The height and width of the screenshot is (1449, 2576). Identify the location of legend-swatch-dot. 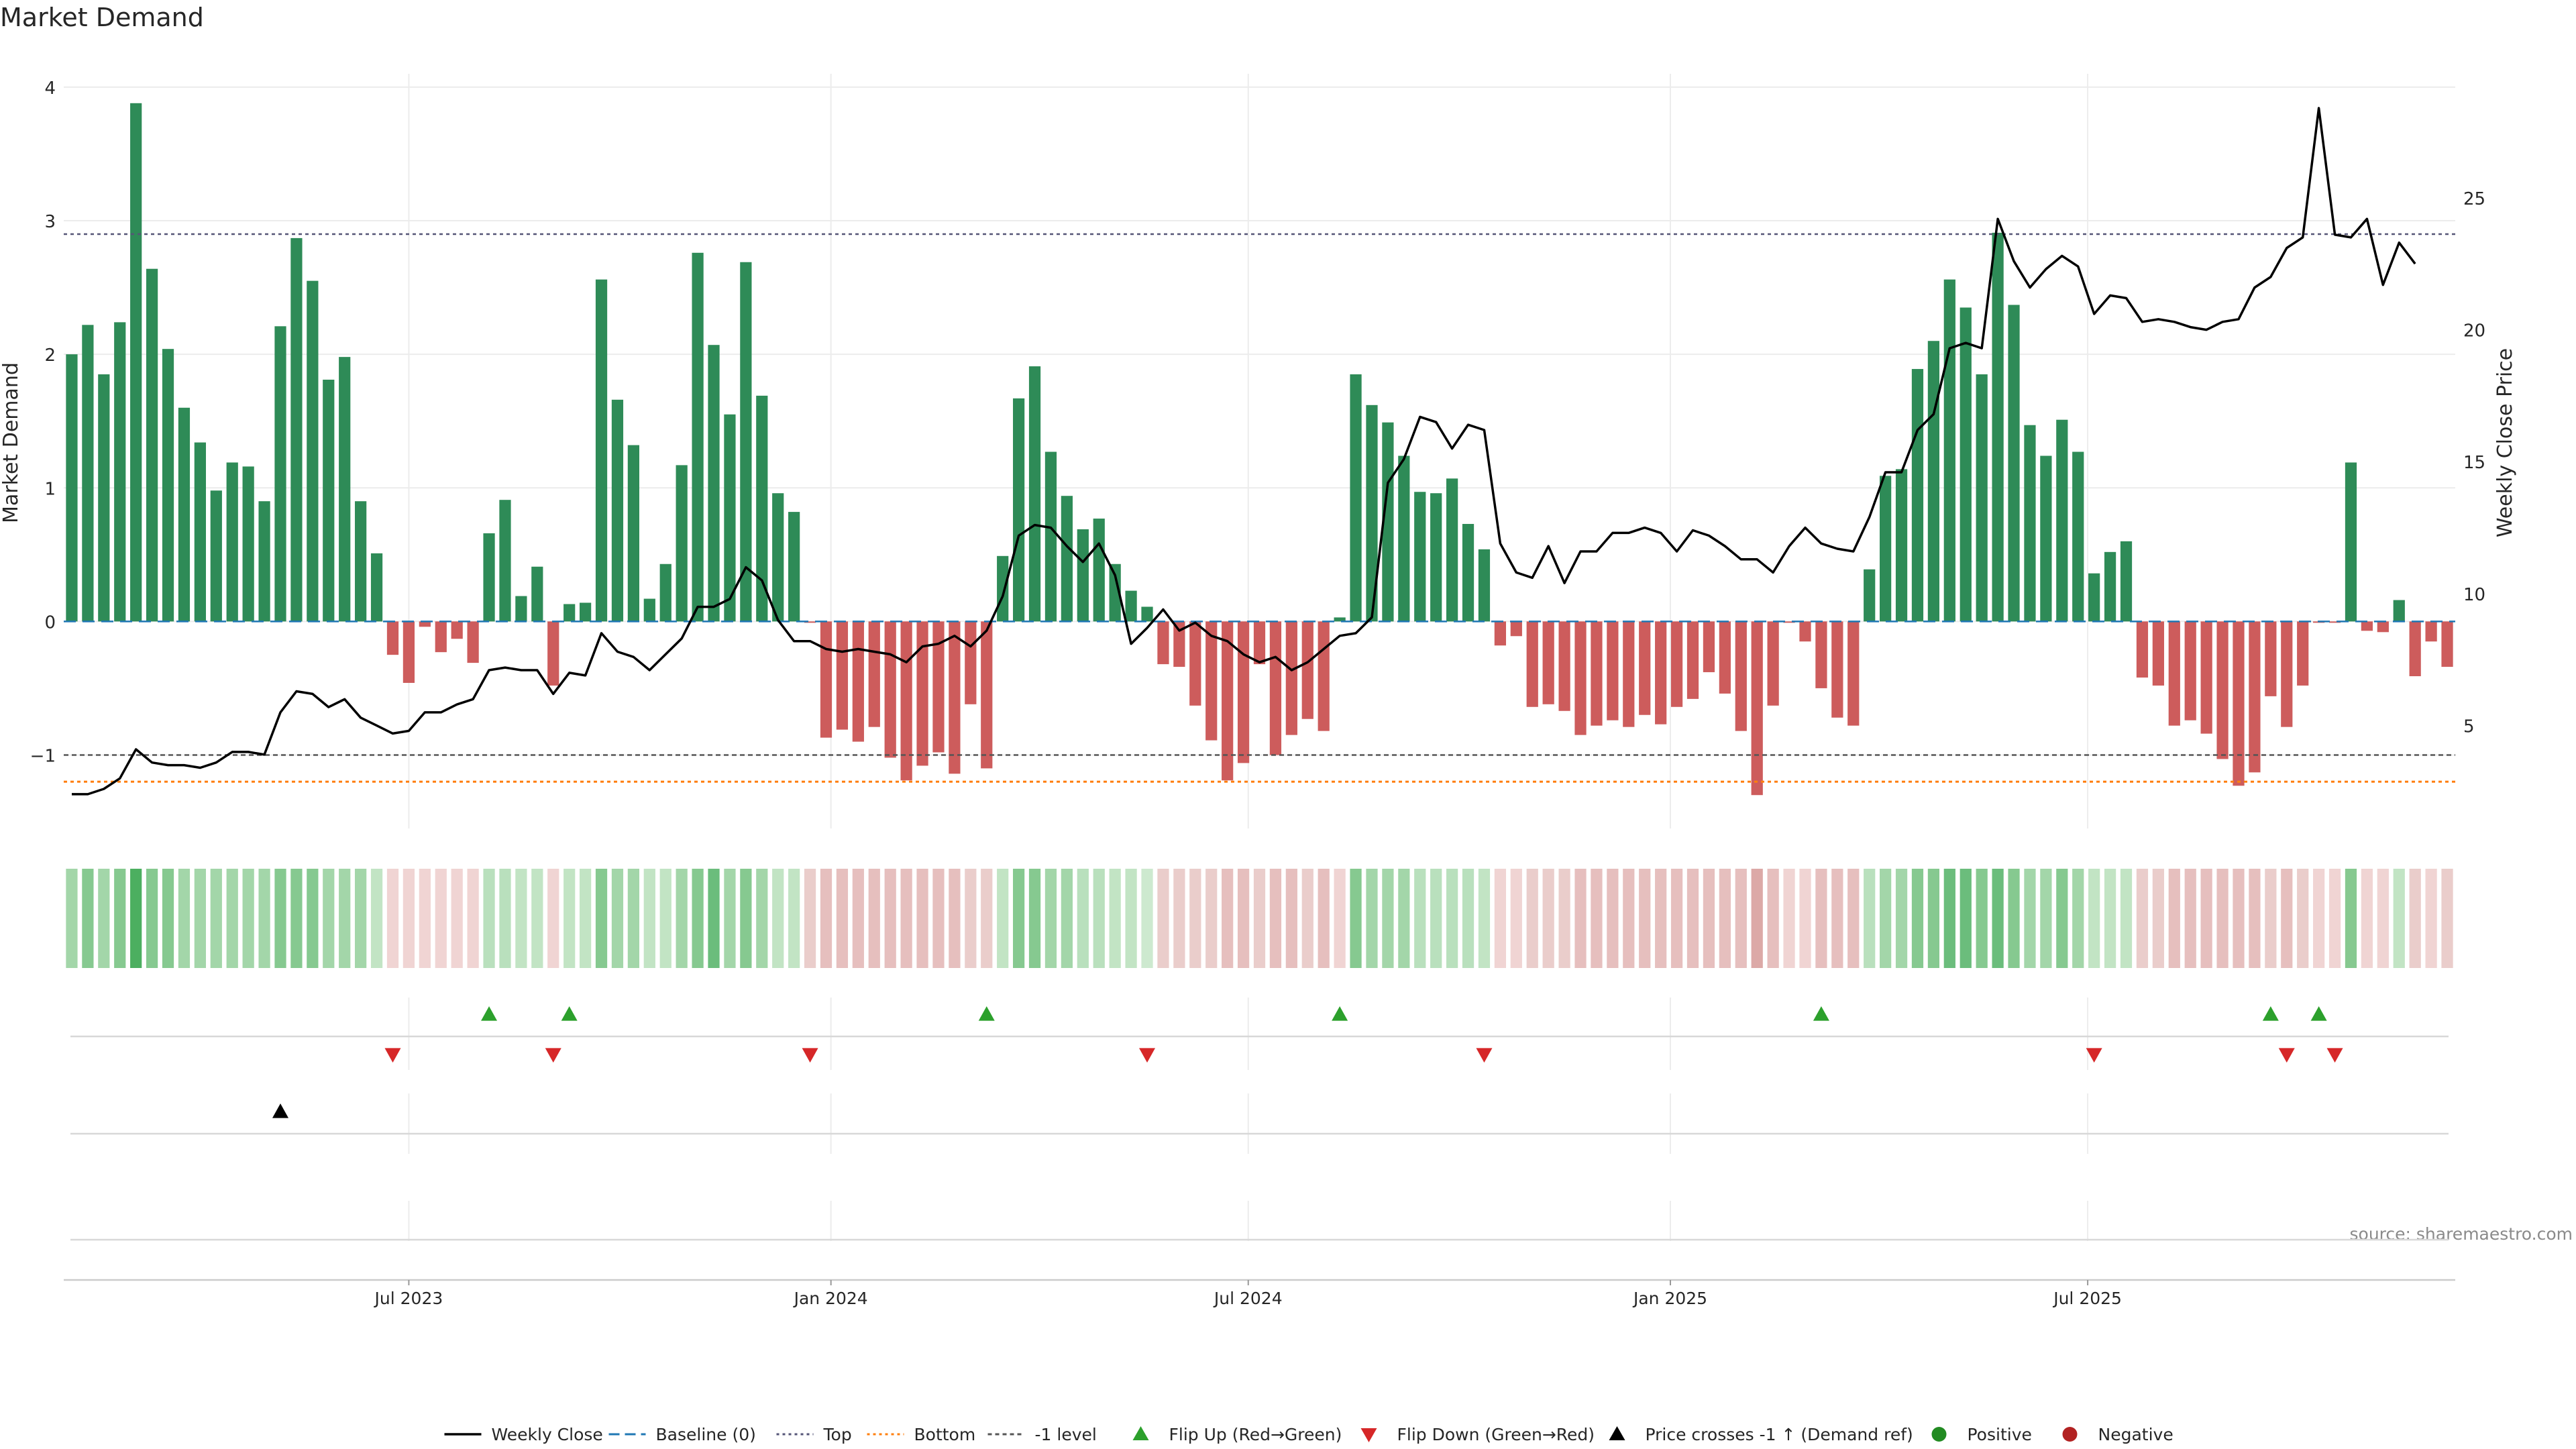
(1939, 1434).